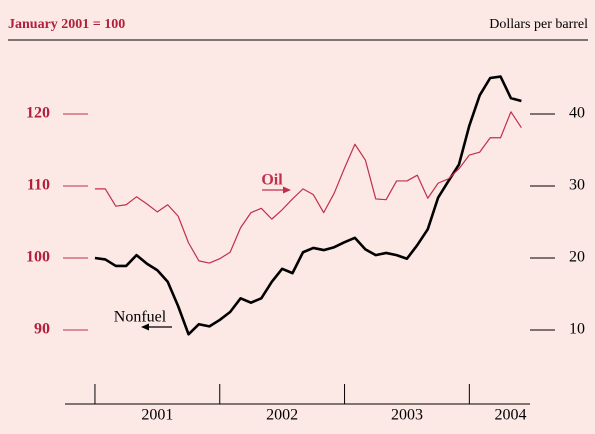 This screenshot has height=434, width=595. What do you see at coordinates (577, 329) in the screenshot?
I see `y2-tick-label: 10` at bounding box center [577, 329].